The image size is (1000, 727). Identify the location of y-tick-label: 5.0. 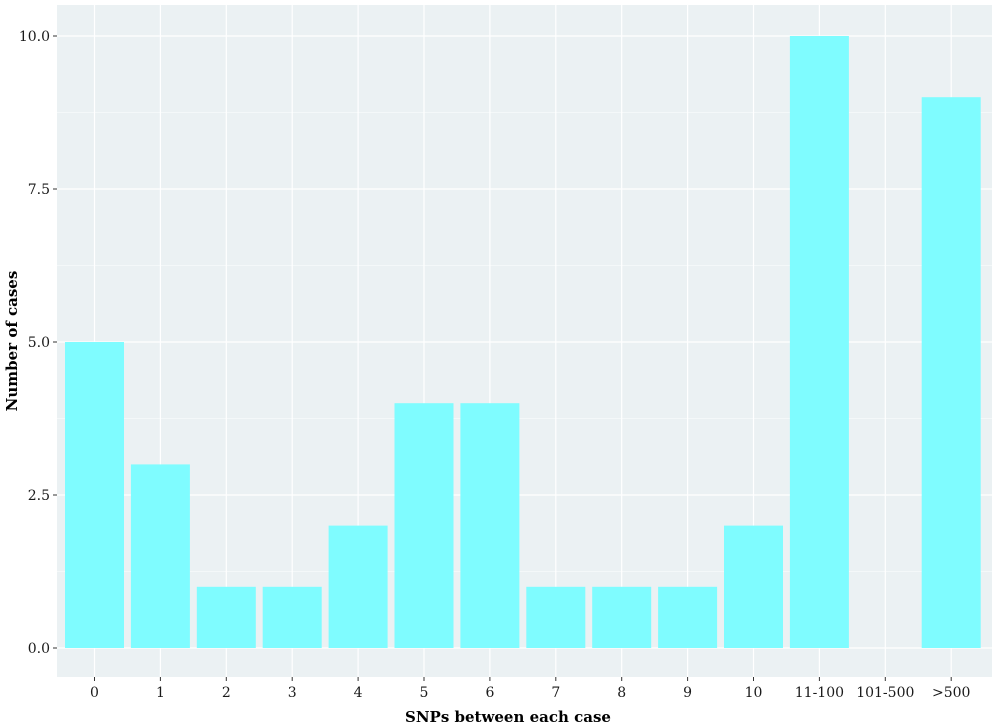
(39, 343).